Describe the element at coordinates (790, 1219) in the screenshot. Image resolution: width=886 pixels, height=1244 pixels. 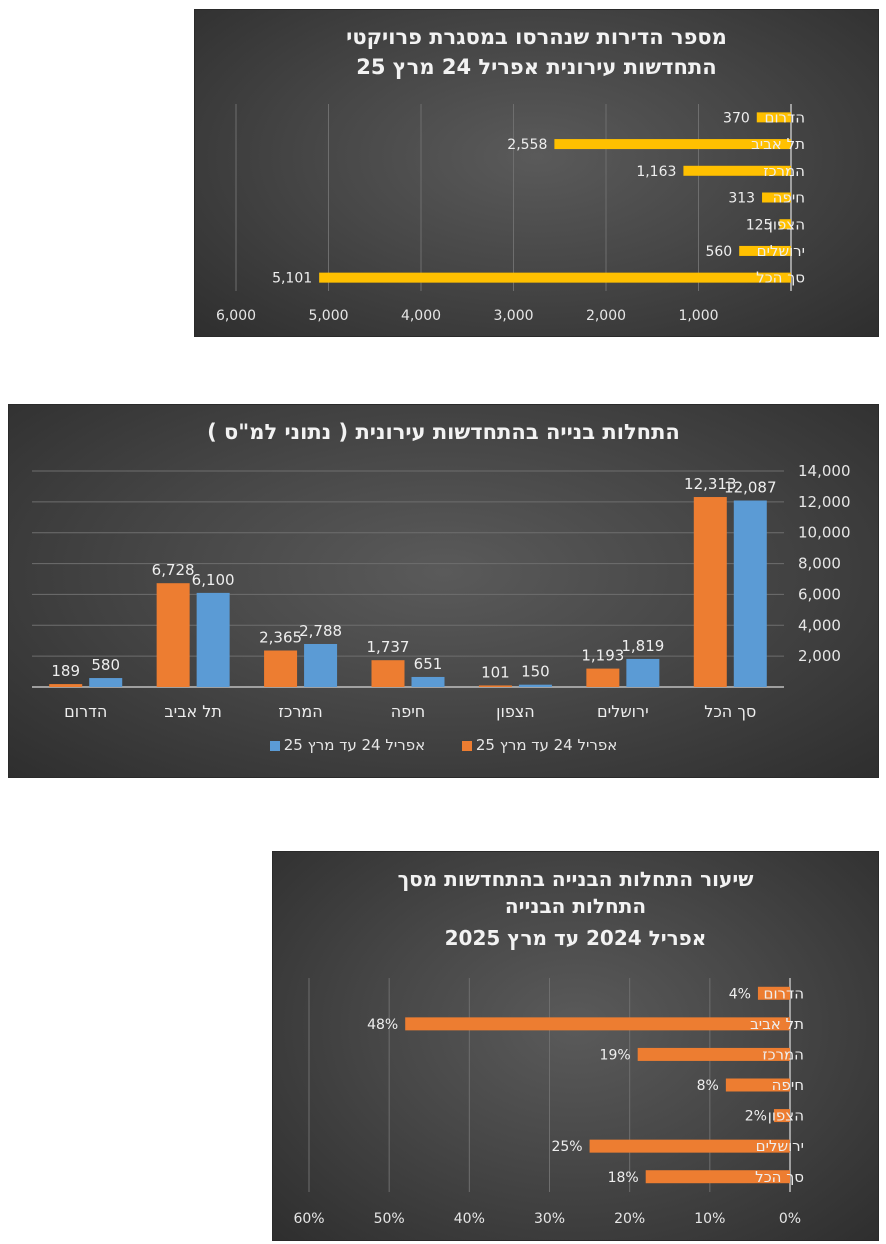
I see `x-tick-label: 0%` at that location.